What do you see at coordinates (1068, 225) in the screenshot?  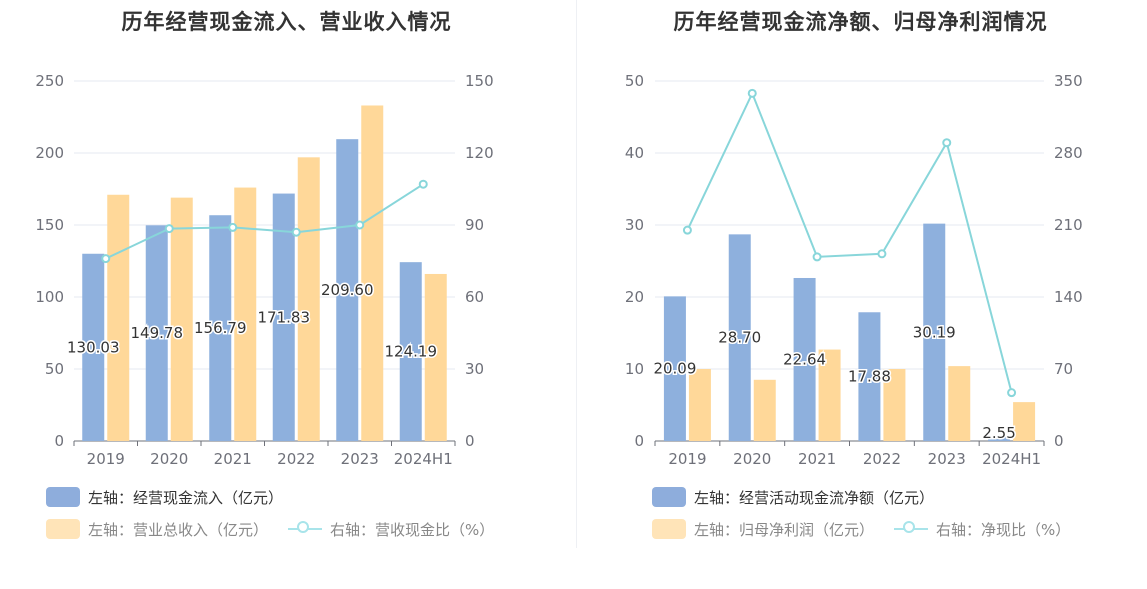 I see `y-tick-label-right: 210` at bounding box center [1068, 225].